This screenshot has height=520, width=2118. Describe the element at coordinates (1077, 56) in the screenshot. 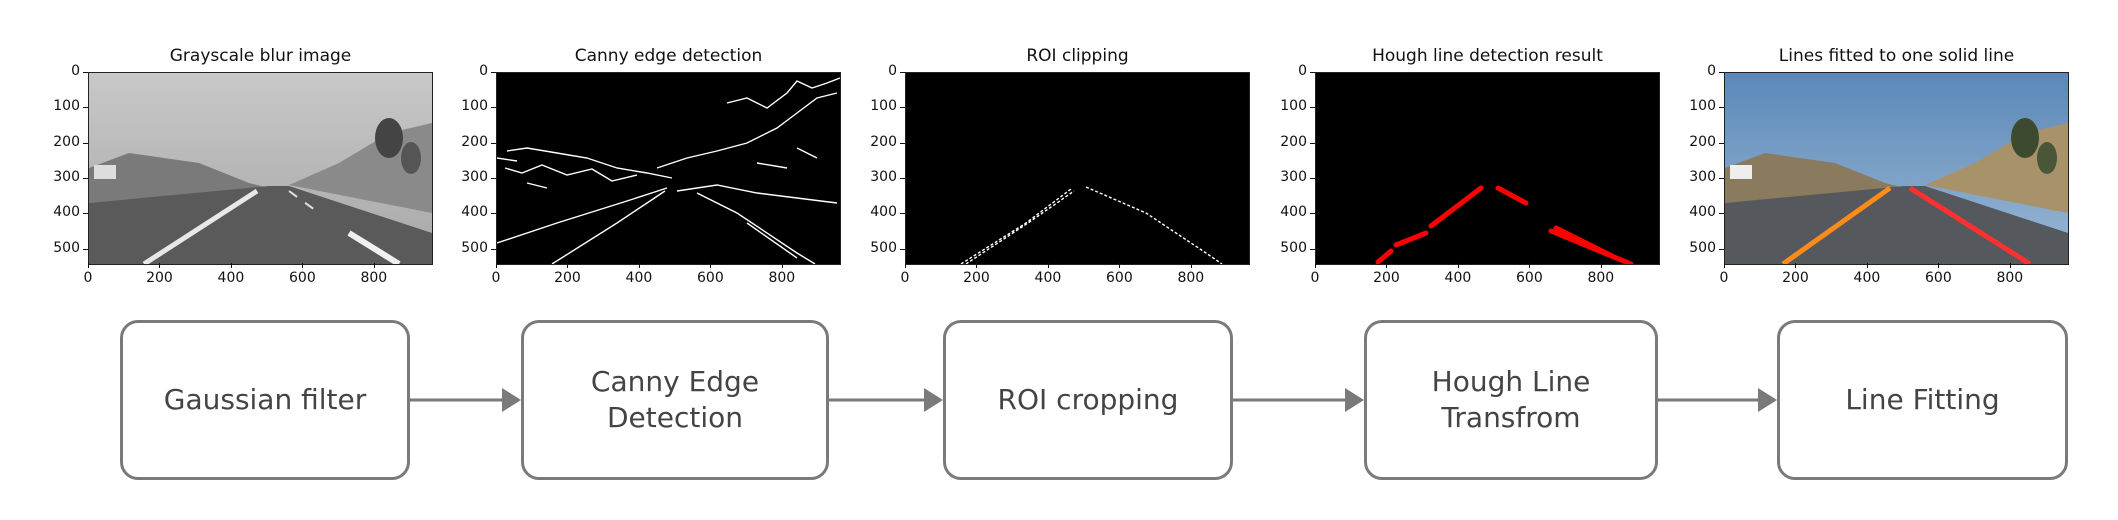

I see `panel-title-roi: ROI clipping` at that location.